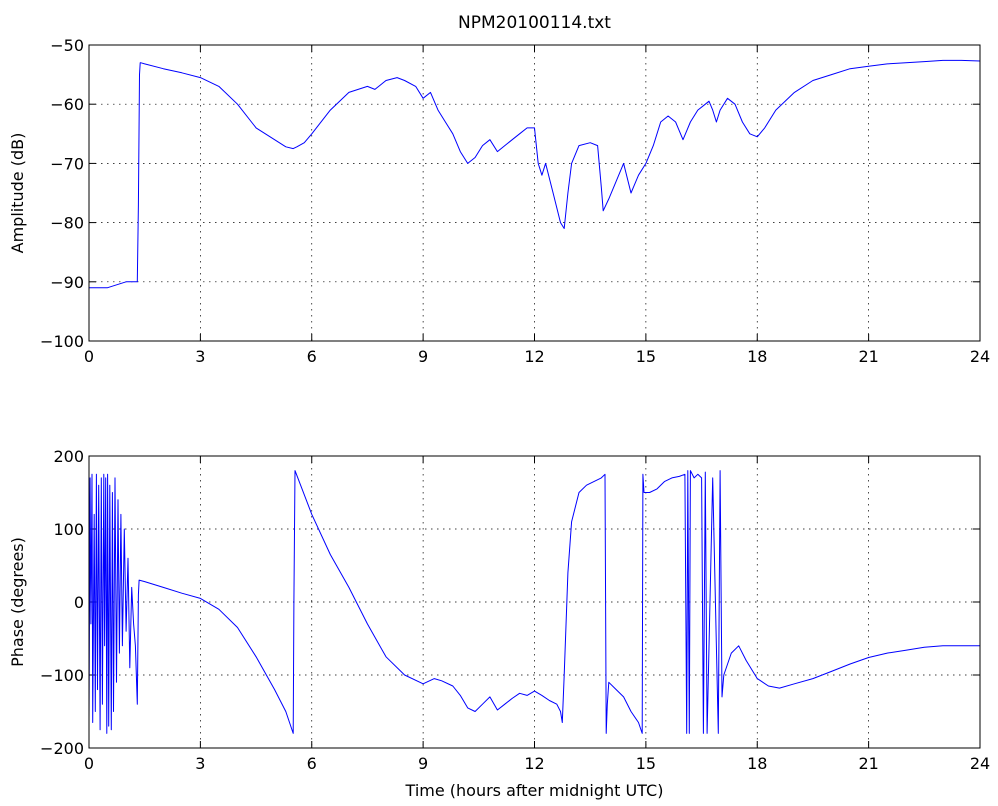  Describe the element at coordinates (200, 356) in the screenshot. I see `amplitude-x-tick-label: 3` at that location.